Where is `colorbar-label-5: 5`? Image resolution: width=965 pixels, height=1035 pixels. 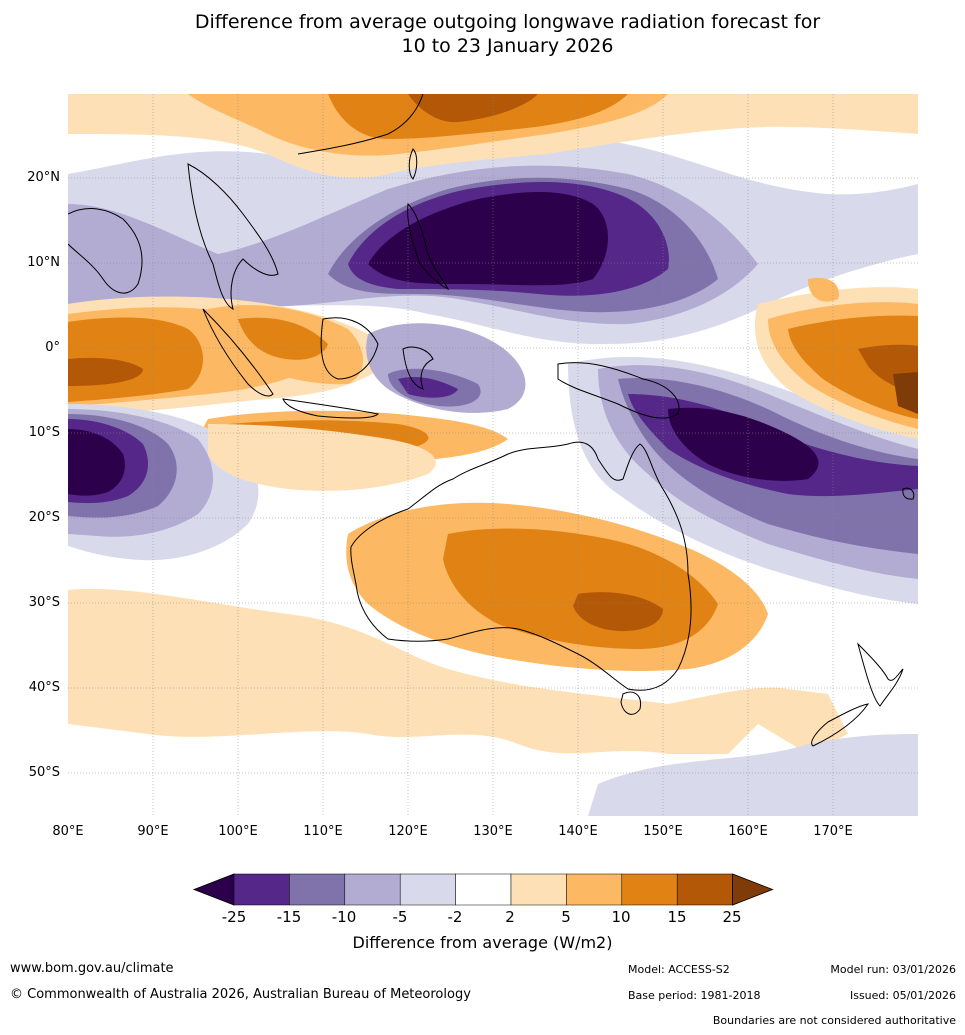
colorbar-label-5: 5 is located at coordinates (566, 917).